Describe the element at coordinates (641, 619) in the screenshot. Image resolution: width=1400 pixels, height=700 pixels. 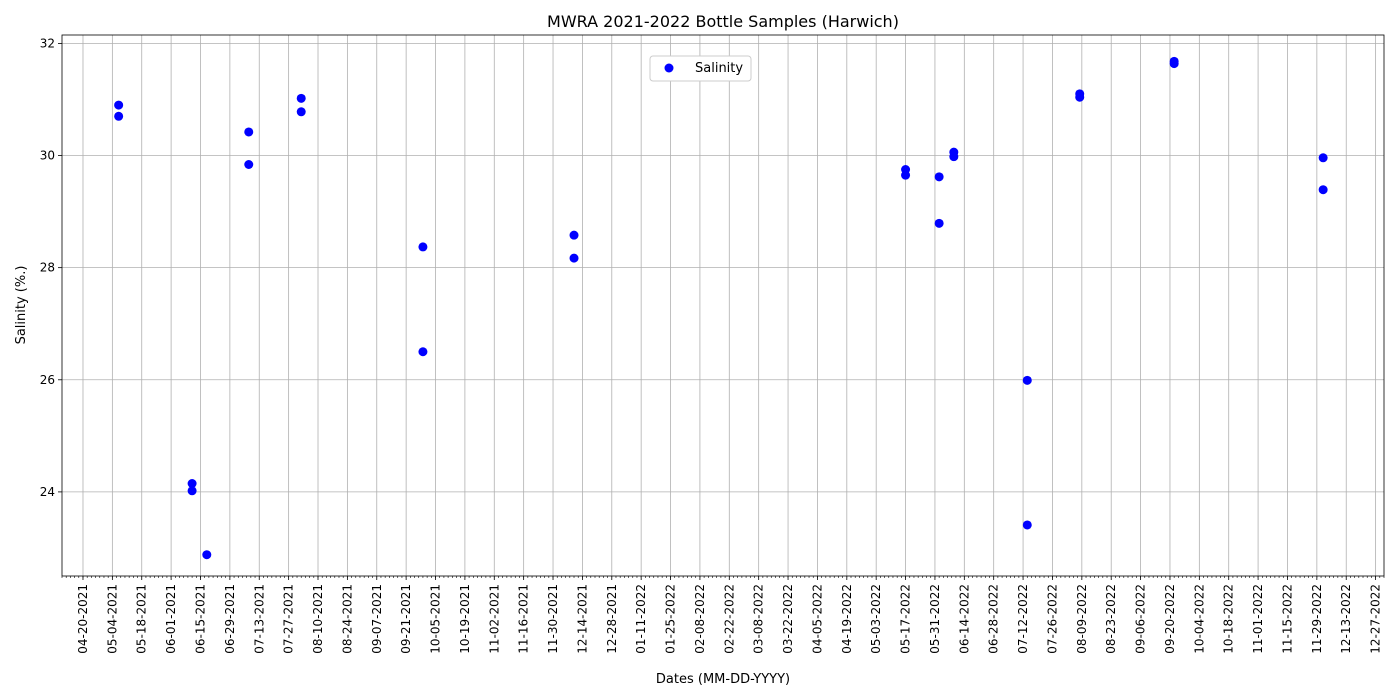
I see `x-tick-label: 01-11-2022` at that location.